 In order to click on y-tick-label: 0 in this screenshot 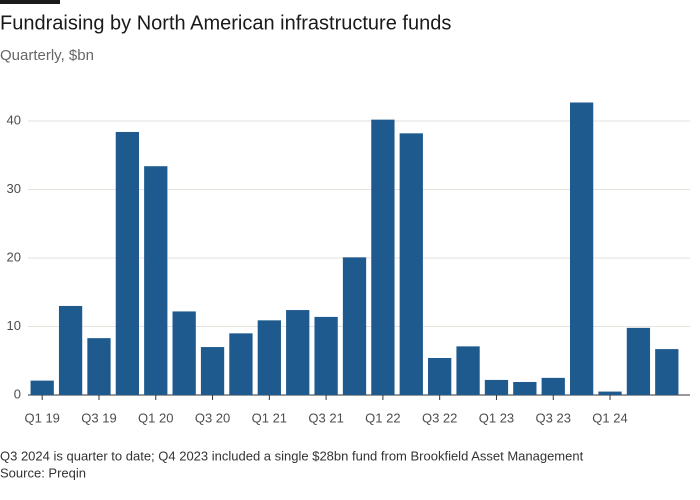, I will do `click(17, 393)`.